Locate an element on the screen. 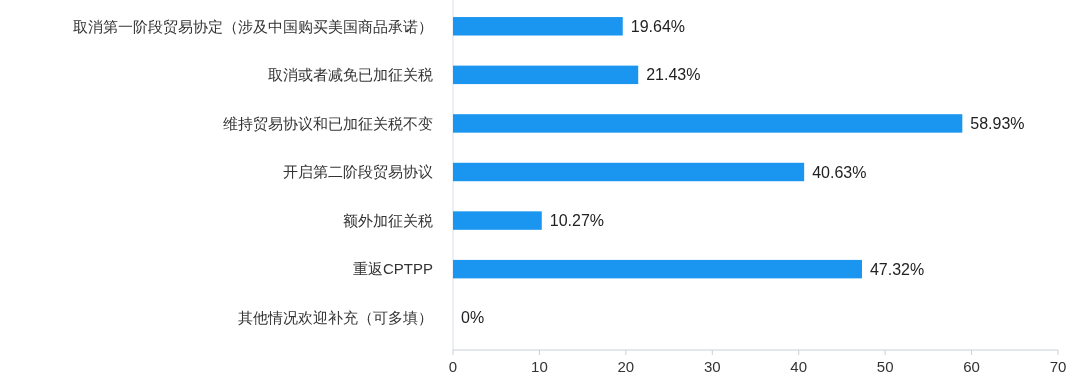  data-label: 0% is located at coordinates (473, 318).